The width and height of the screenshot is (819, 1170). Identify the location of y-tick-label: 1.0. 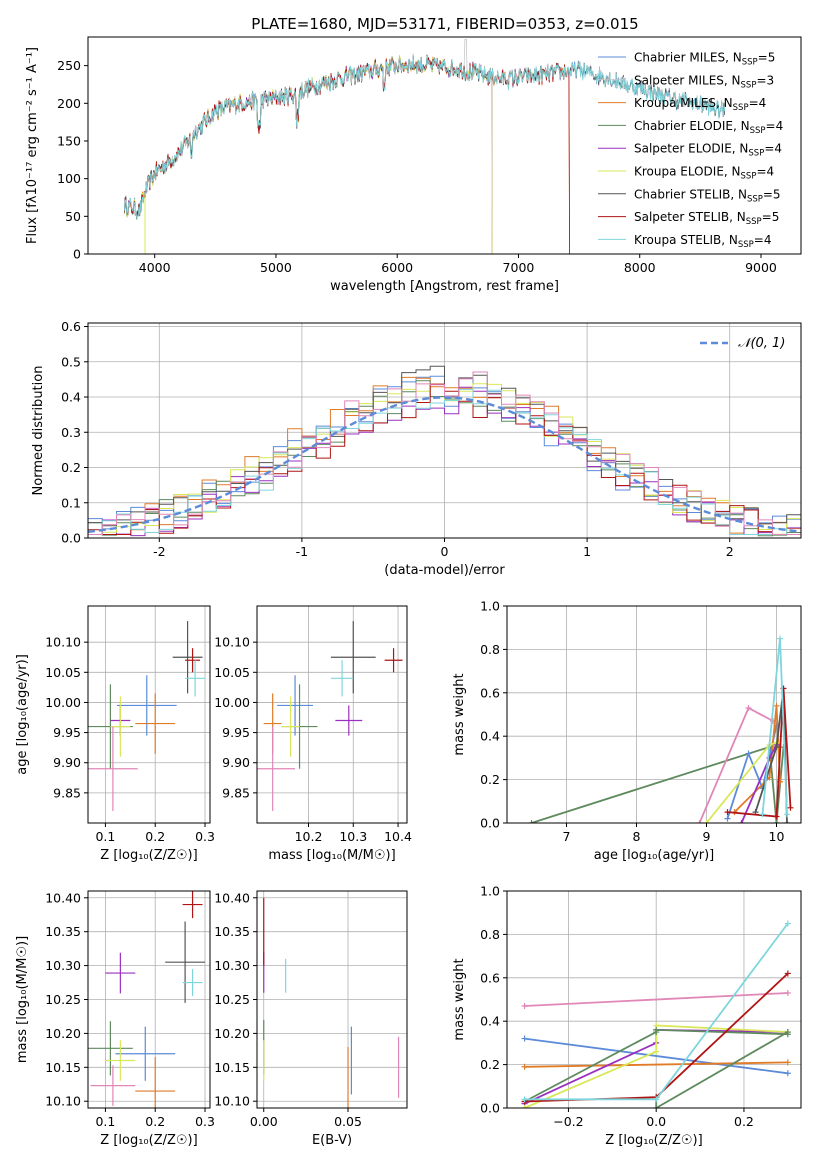
(490, 891).